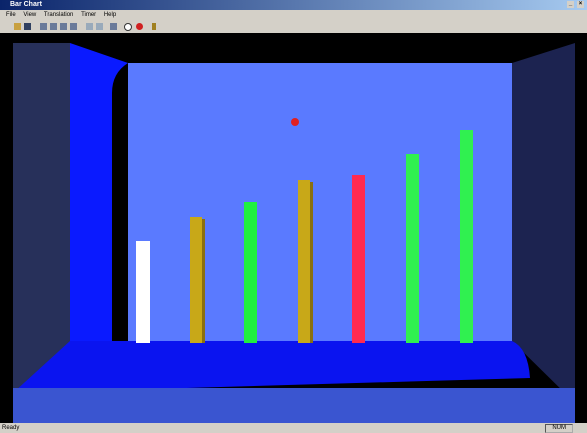 This screenshot has width=587, height=433. I want to click on menu-item: Translation, so click(58, 15).